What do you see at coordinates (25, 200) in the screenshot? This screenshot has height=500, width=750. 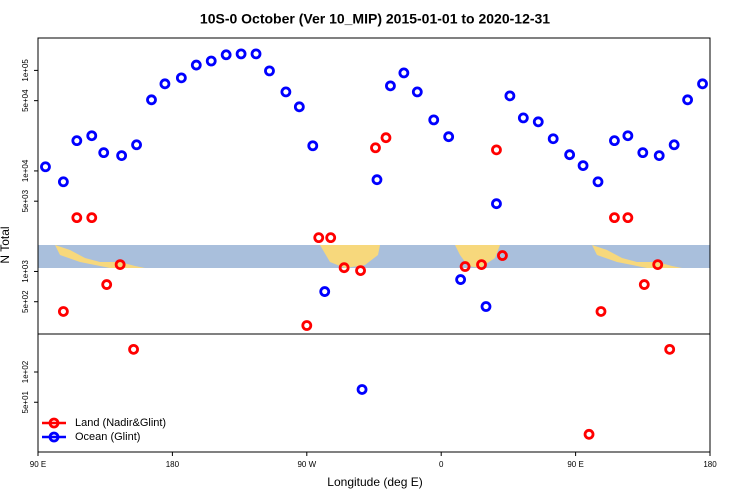 I see `y-tick-label: 5e+03` at bounding box center [25, 200].